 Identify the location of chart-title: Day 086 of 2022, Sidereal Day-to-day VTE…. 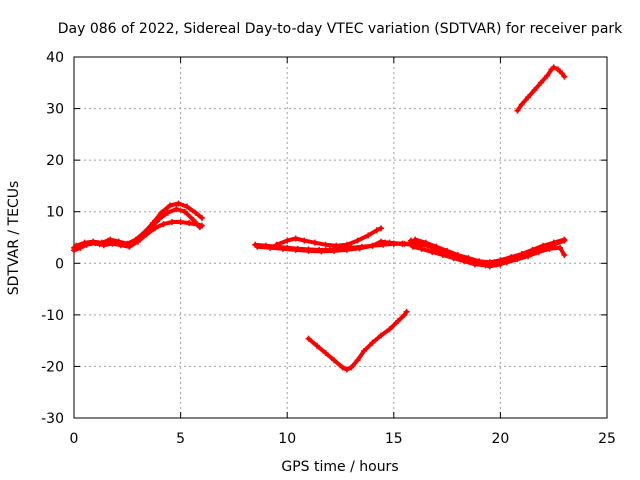
(340, 29).